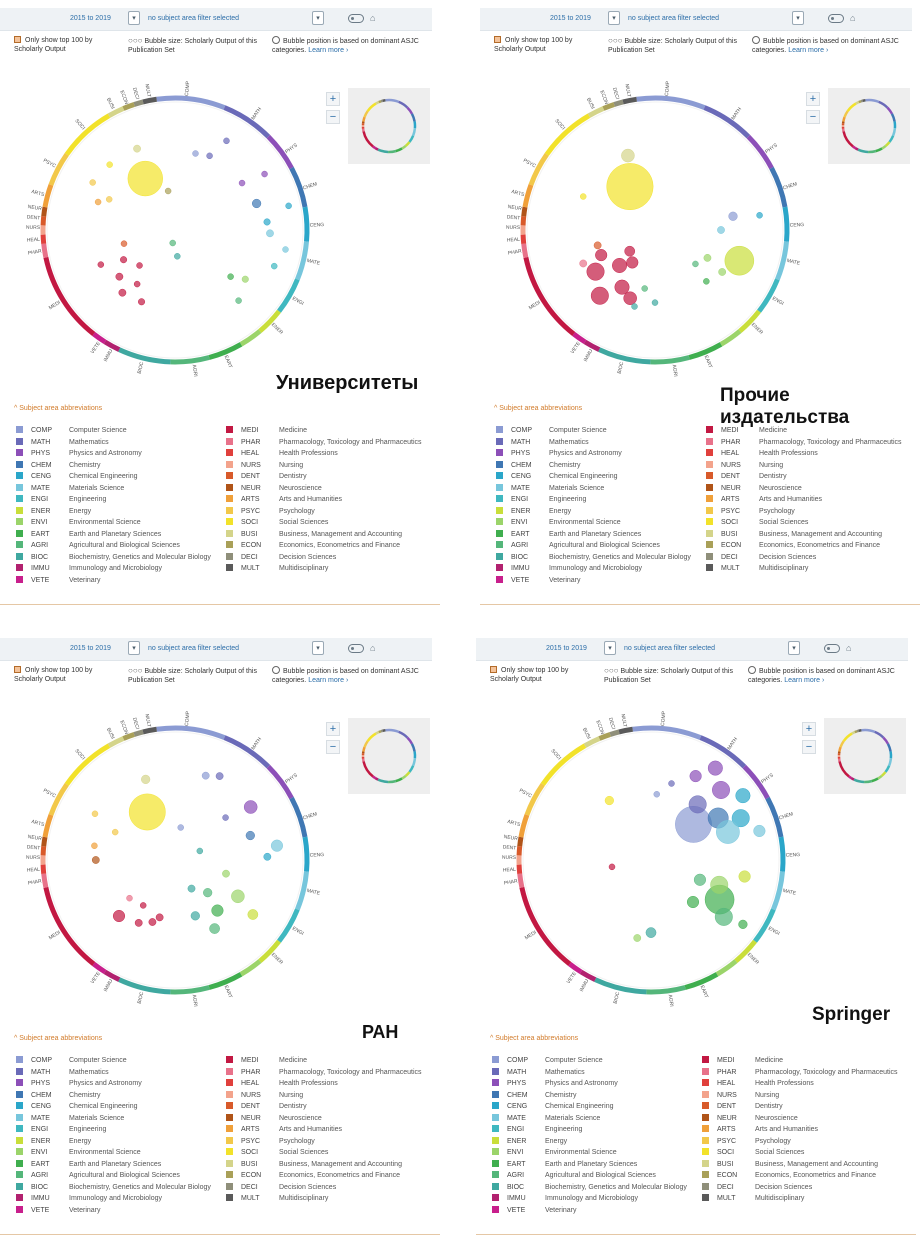 Image resolution: width=920 pixels, height=1247 pixels. What do you see at coordinates (129, 898) in the screenshot?
I see `bubble-phar` at bounding box center [129, 898].